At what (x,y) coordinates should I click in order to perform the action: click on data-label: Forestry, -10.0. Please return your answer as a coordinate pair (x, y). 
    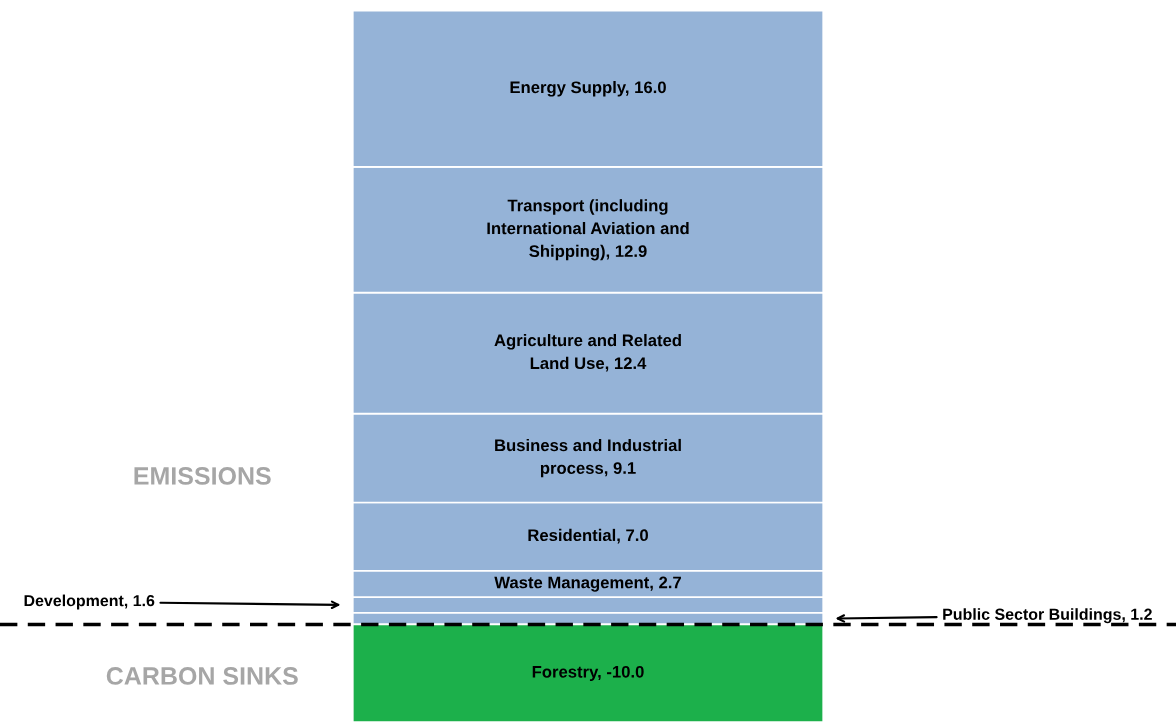
    Looking at the image, I should click on (588, 673).